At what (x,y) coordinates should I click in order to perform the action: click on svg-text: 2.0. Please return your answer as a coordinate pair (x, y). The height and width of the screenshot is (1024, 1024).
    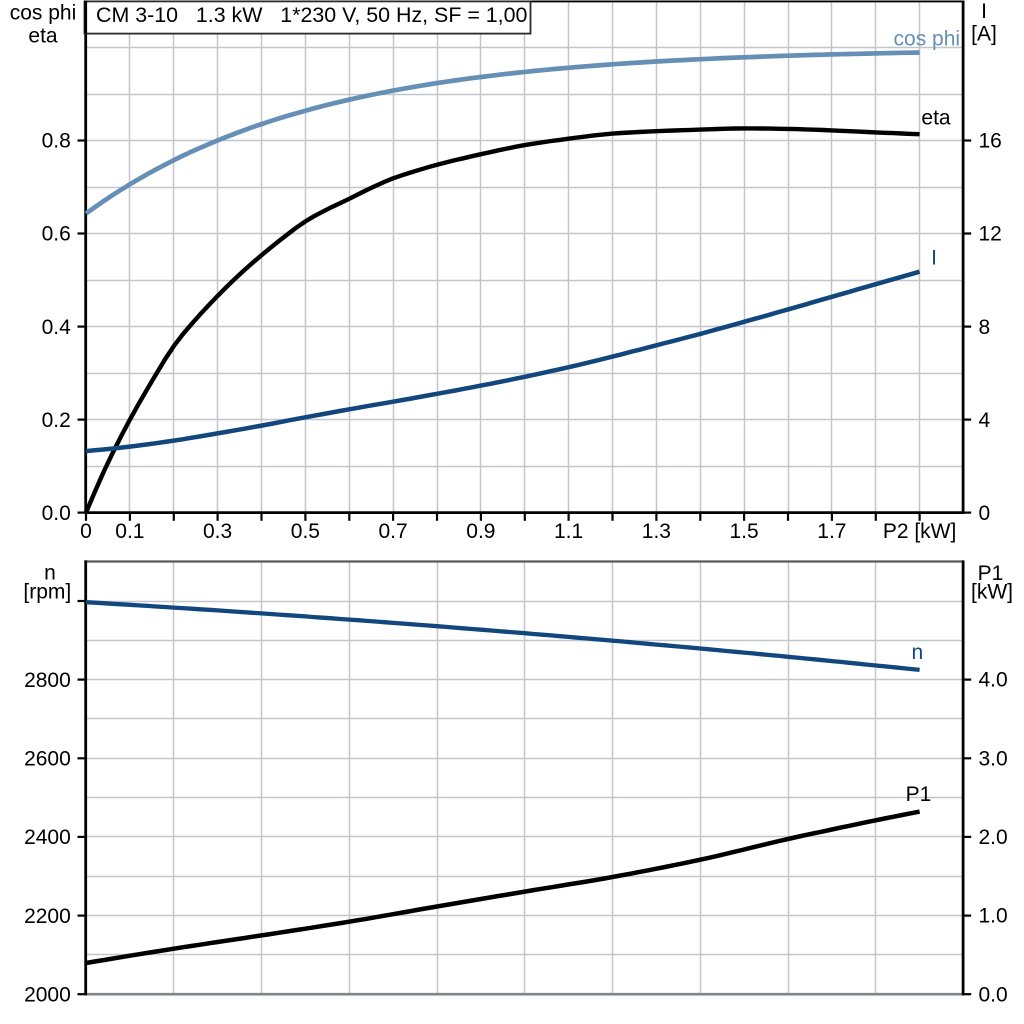
    Looking at the image, I should click on (993, 837).